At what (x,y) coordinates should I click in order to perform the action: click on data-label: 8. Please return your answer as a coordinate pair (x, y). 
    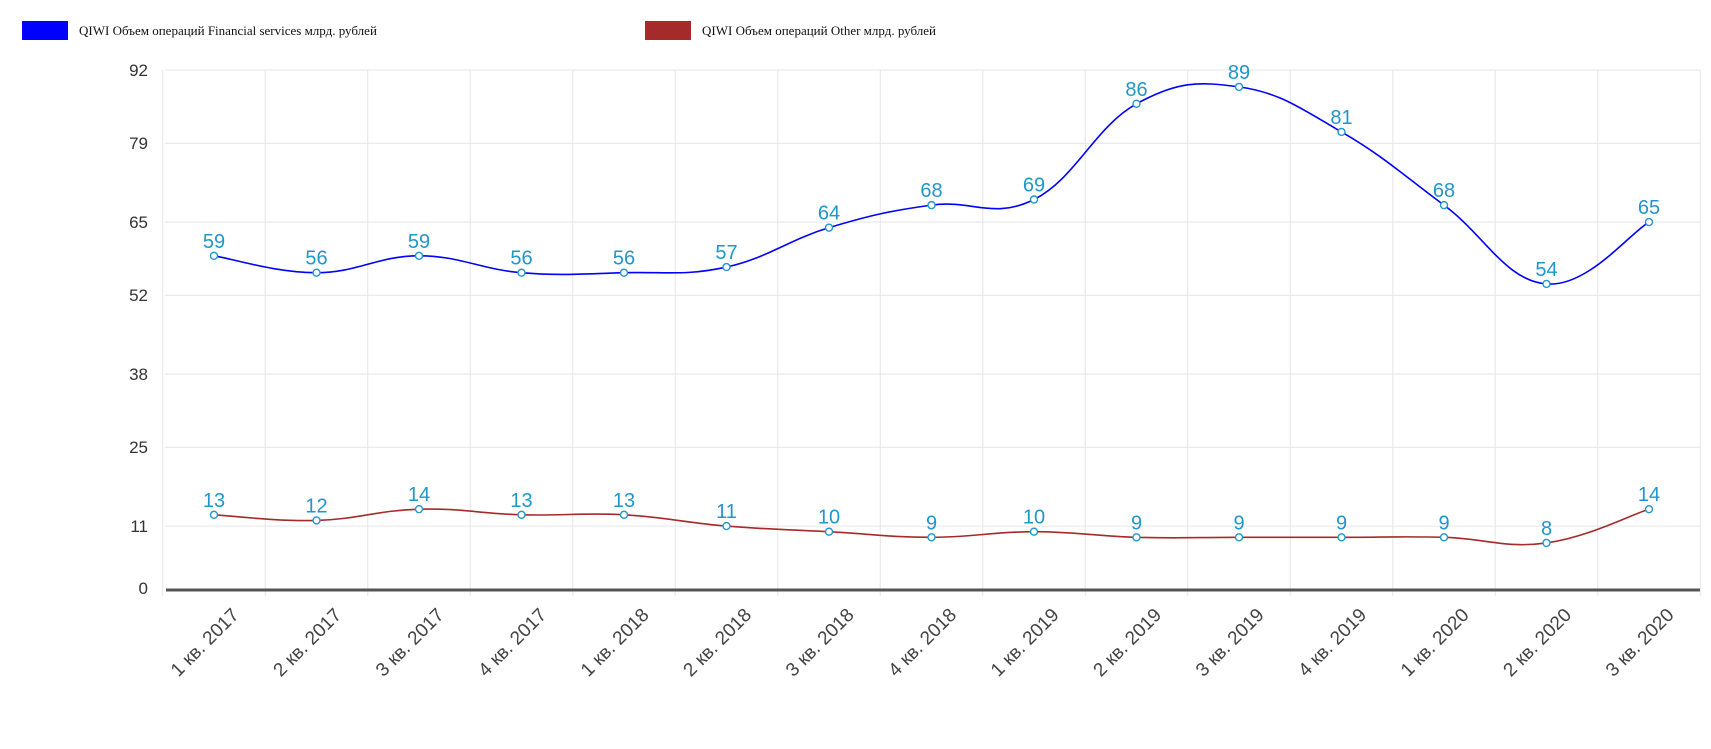
    Looking at the image, I should click on (1546, 529).